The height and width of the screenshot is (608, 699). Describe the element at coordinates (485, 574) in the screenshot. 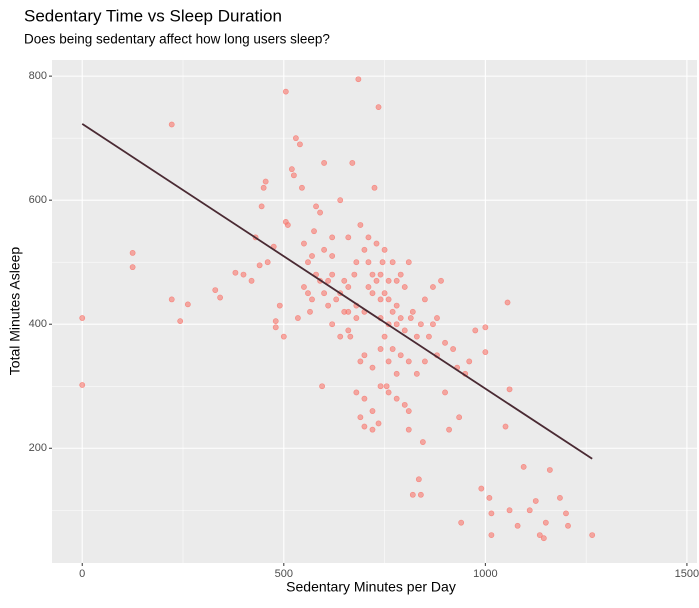

I see `x-tick-label: 1000` at that location.